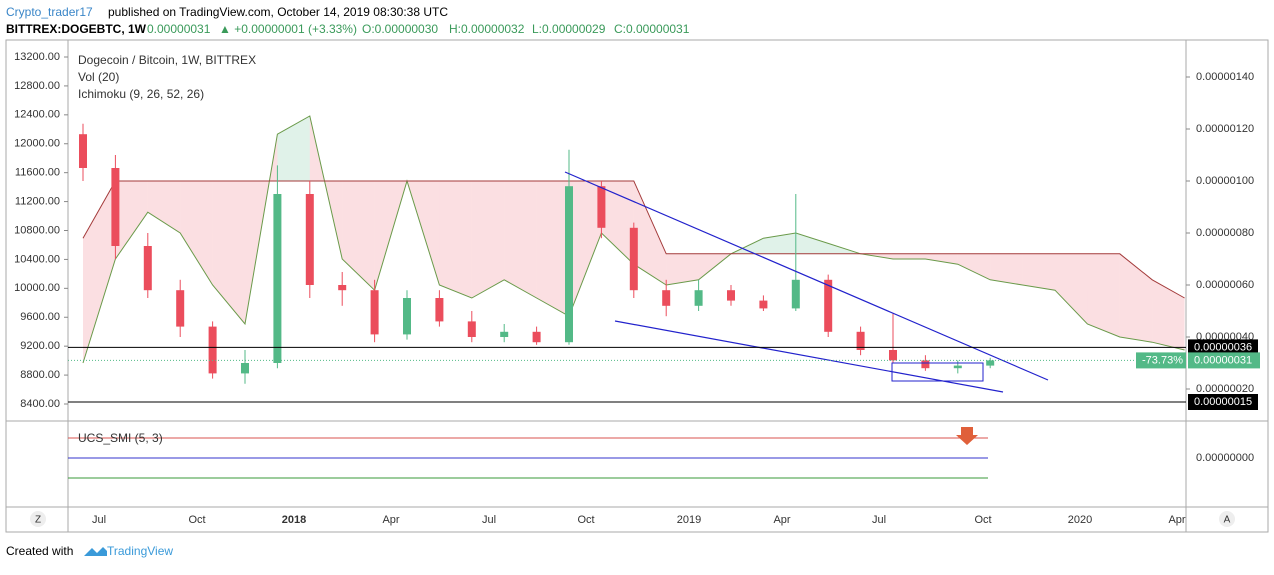 The width and height of the screenshot is (1274, 575). I want to click on auto-label: A, so click(1227, 520).